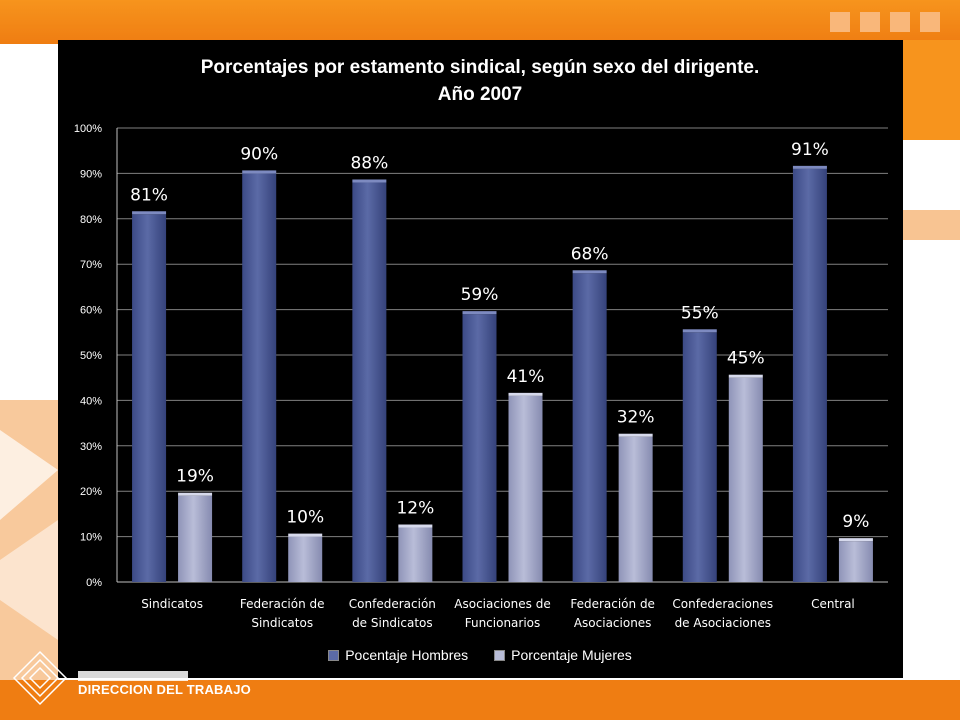 Image resolution: width=960 pixels, height=720 pixels. Describe the element at coordinates (149, 195) in the screenshot. I see `data-label: 81%` at that location.